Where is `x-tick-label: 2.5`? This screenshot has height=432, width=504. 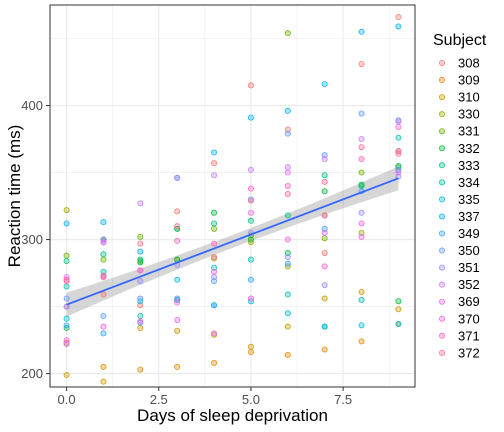
x-tick-label: 2.5 is located at coordinates (159, 399).